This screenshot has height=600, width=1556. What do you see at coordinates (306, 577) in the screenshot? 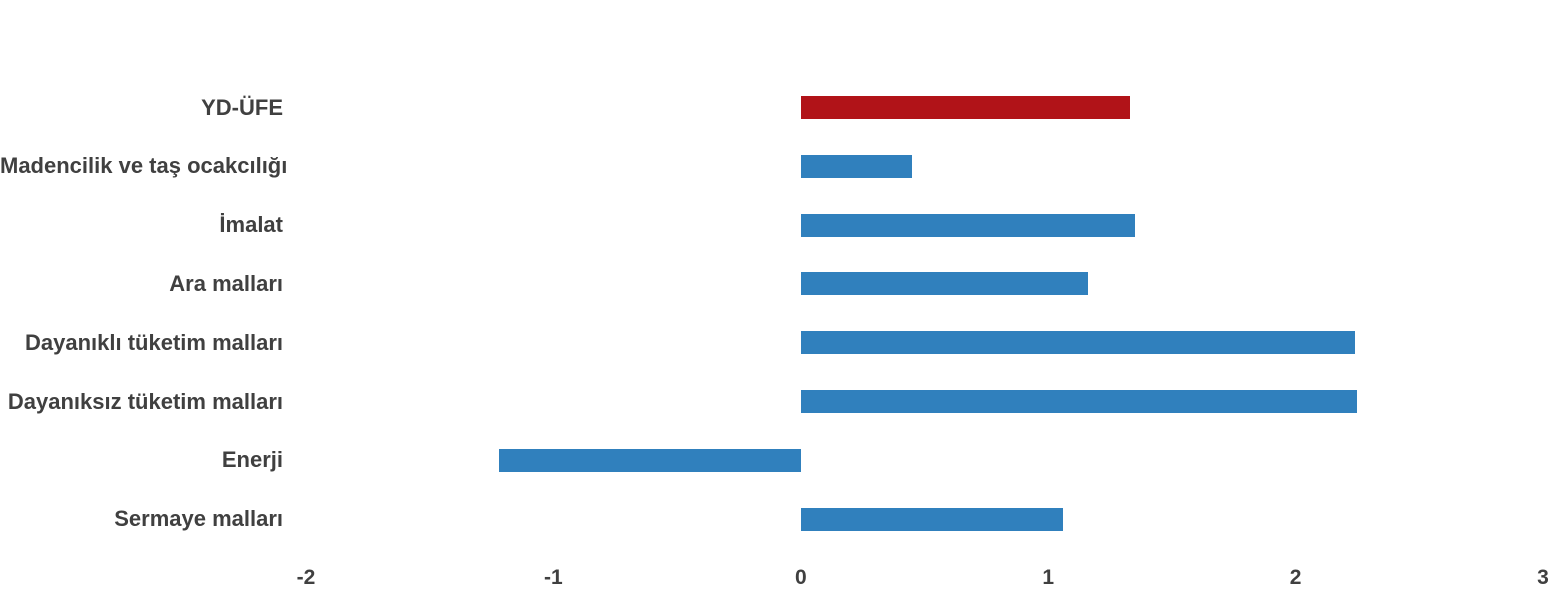
I see `x-axis-tick-label: -2` at bounding box center [306, 577].